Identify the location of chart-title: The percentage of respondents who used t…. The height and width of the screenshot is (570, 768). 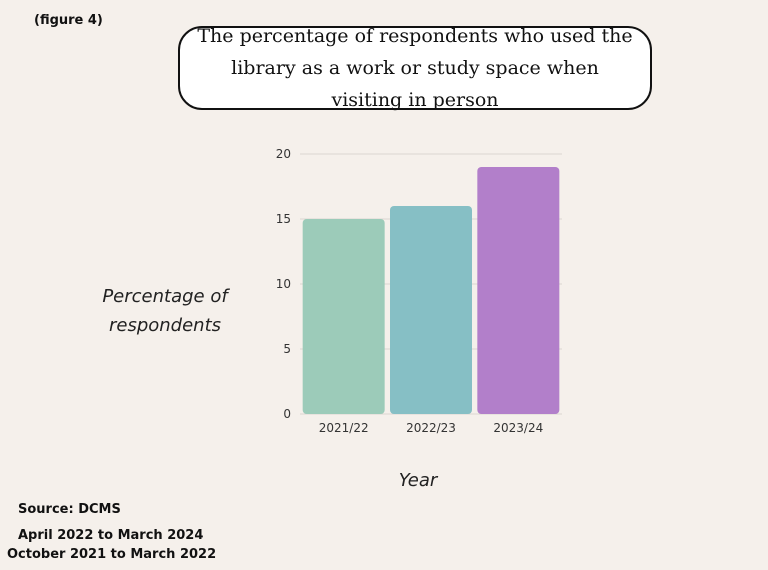
(415, 68).